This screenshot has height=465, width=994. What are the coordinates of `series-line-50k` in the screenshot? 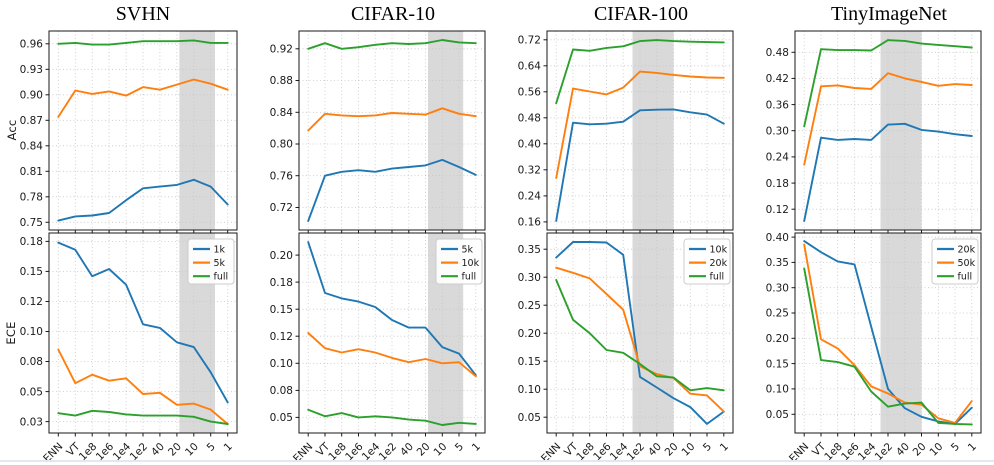 It's located at (888, 333).